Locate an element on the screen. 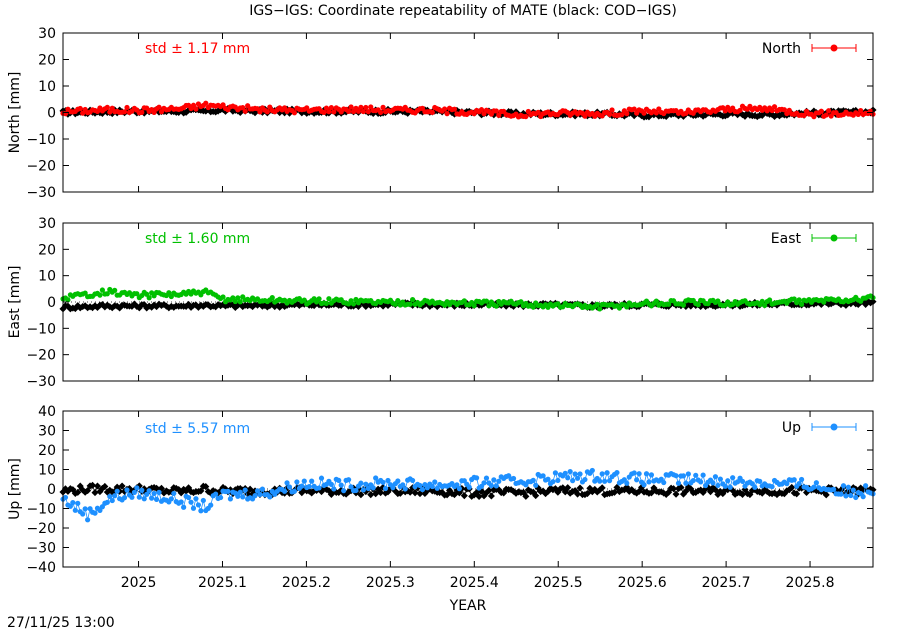  x-axis-label: YEAR is located at coordinates (468, 606).